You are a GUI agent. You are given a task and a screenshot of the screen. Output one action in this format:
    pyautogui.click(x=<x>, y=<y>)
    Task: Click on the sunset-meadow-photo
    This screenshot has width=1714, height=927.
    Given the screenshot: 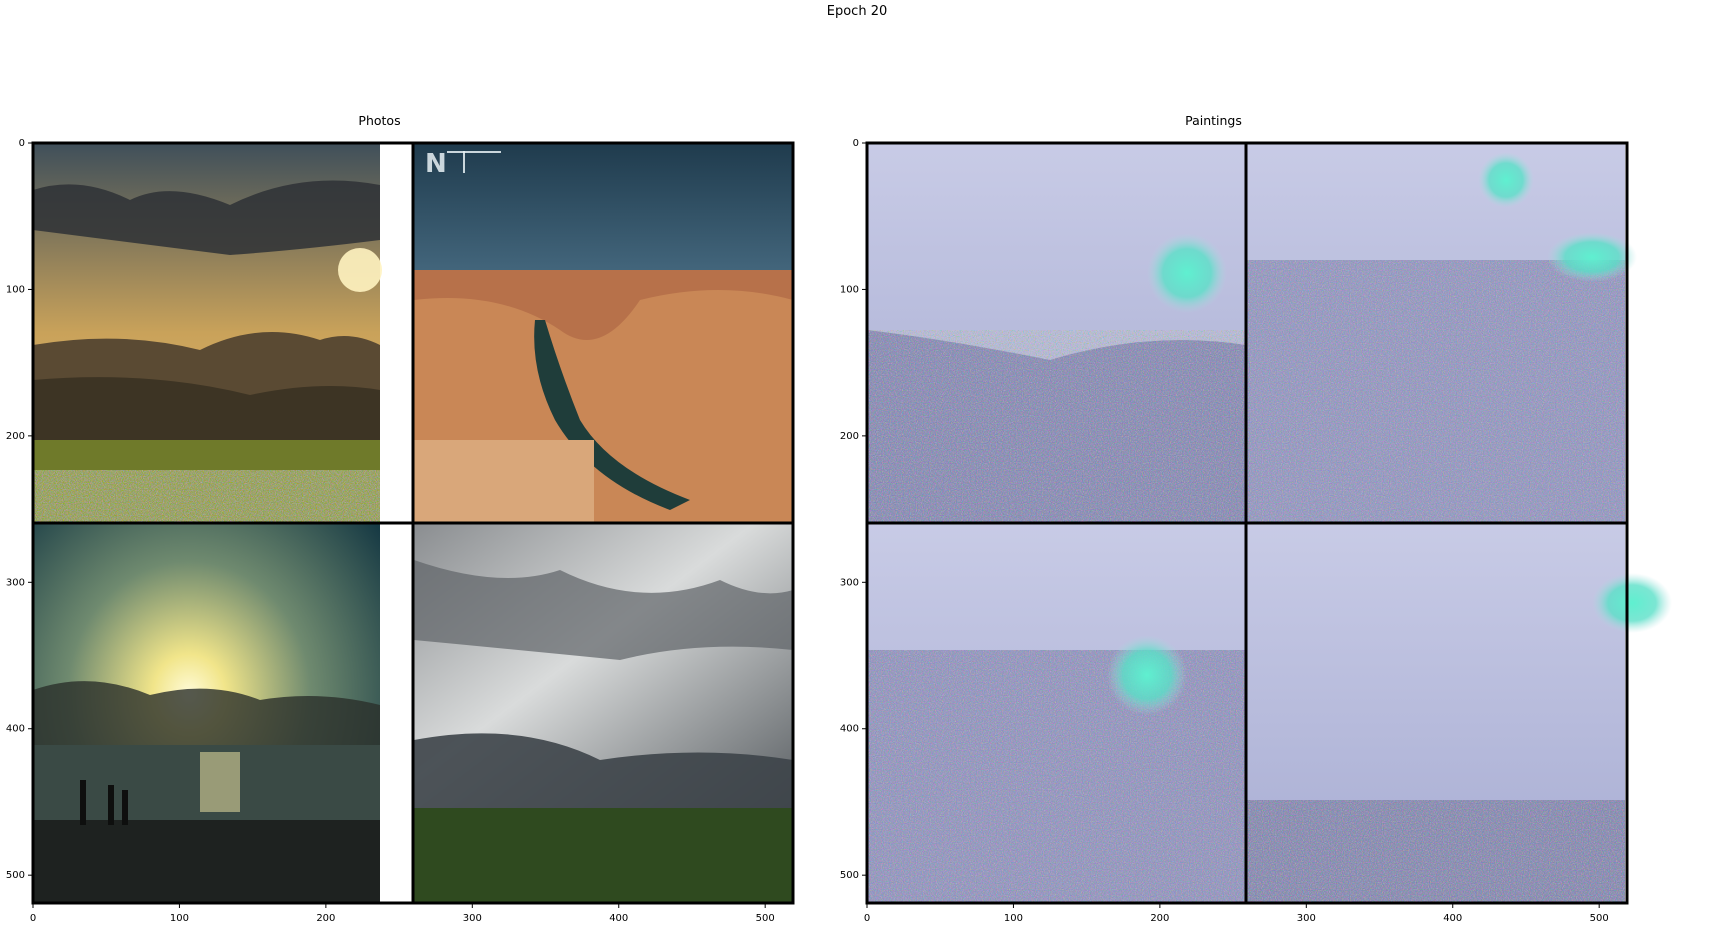 What is the action you would take?
    pyautogui.click(x=207, y=333)
    